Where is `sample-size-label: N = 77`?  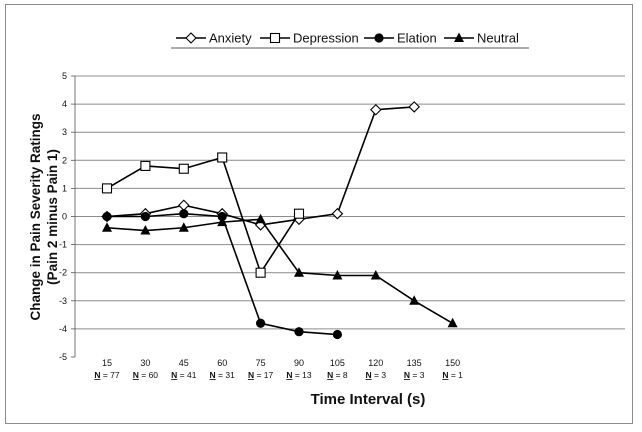
sample-size-label: N = 77 is located at coordinates (107, 375).